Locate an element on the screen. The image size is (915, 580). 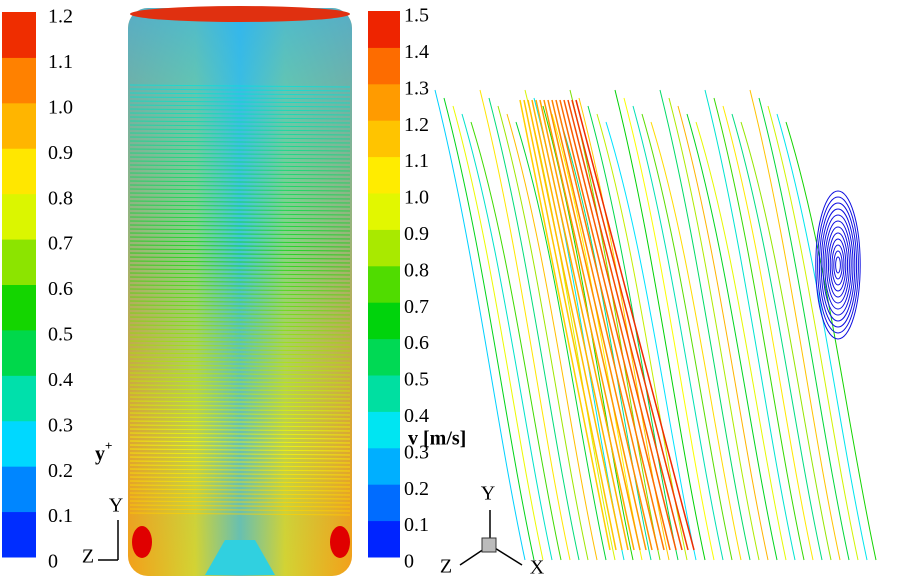
legend-label: 1.2 is located at coordinates (60, 17).